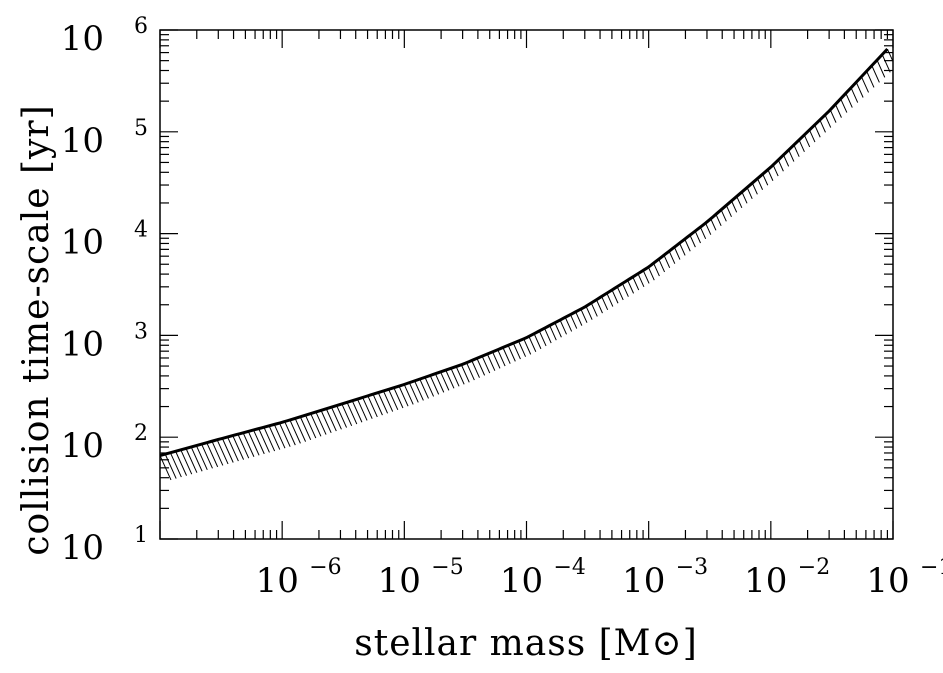 This screenshot has height=673, width=943. I want to click on y-tick-label-exponent: 6, so click(141, 26).